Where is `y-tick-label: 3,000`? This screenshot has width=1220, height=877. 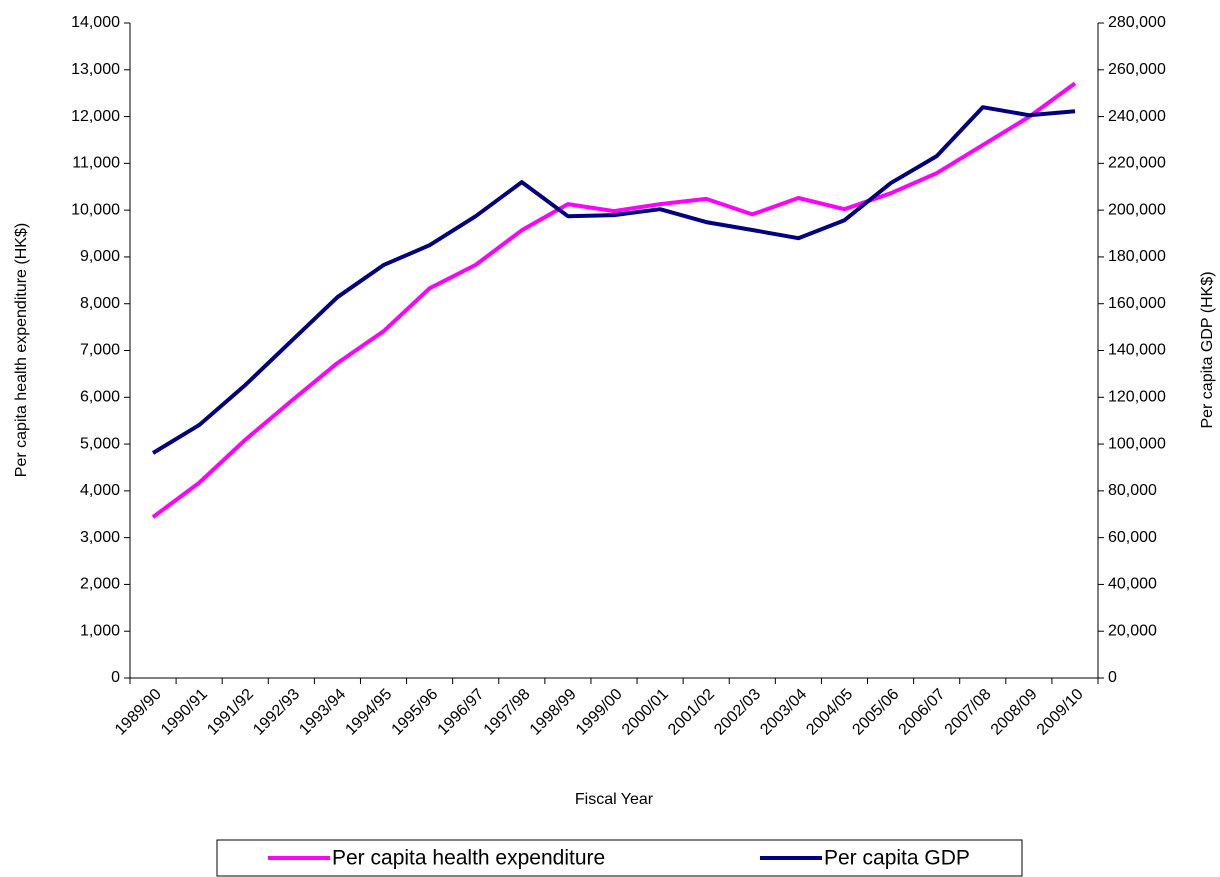
y-tick-label: 3,000 is located at coordinates (100, 537).